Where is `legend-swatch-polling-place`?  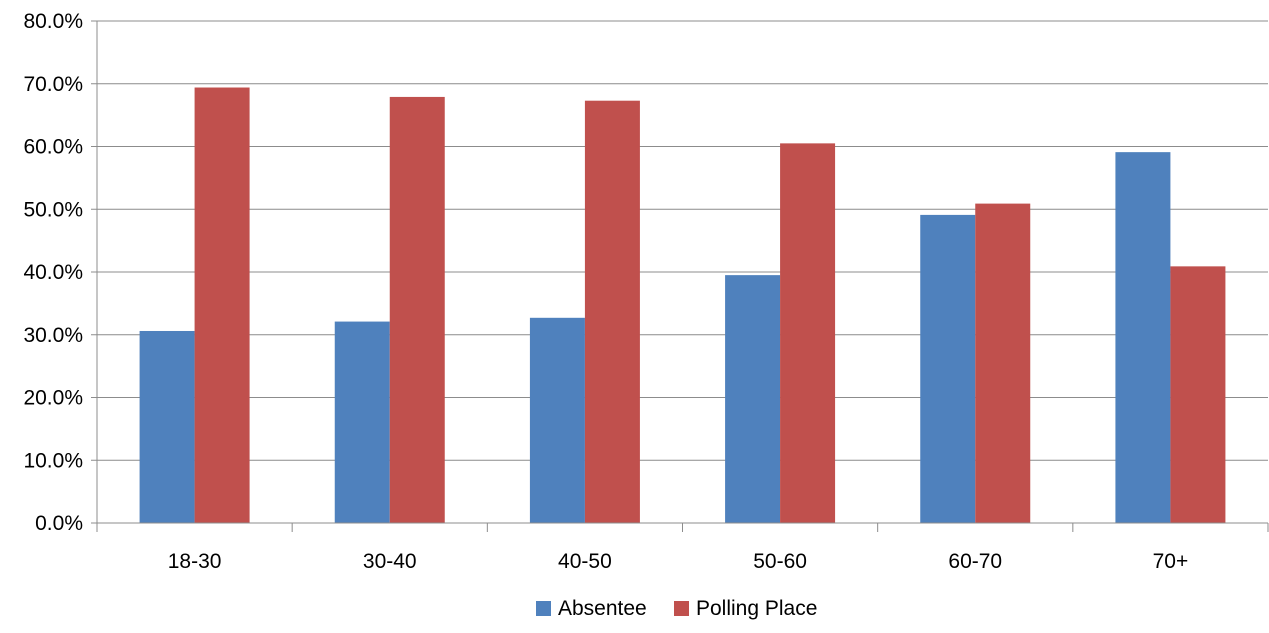 legend-swatch-polling-place is located at coordinates (681, 608).